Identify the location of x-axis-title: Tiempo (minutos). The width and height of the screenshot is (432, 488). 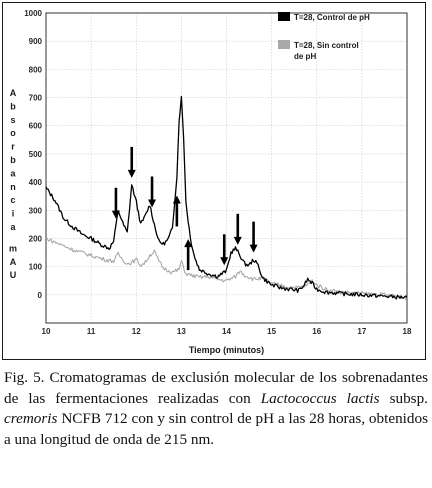
(226, 350).